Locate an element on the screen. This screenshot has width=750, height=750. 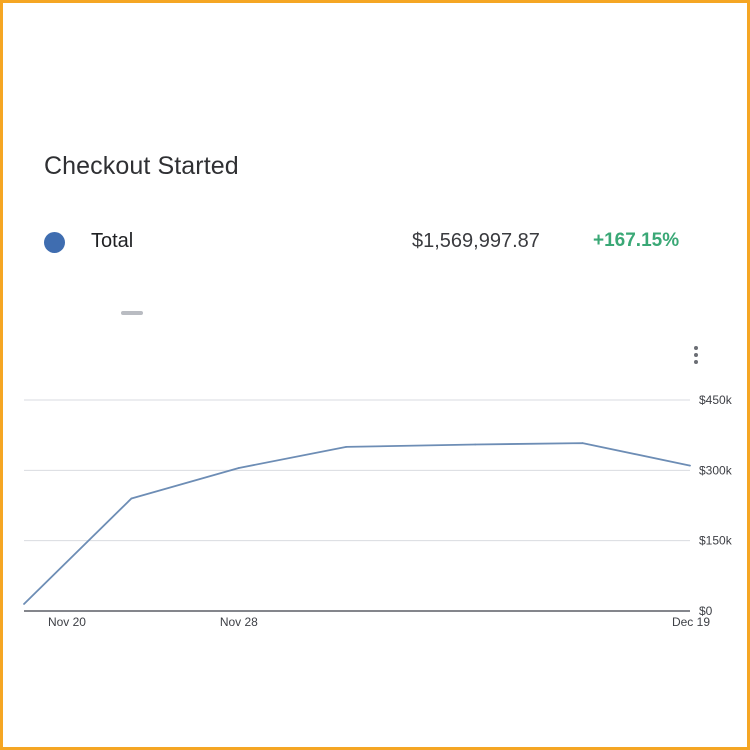
x-axis-ticks: Nov 20 Nov 28 Dec 19 is located at coordinates (379, 622).